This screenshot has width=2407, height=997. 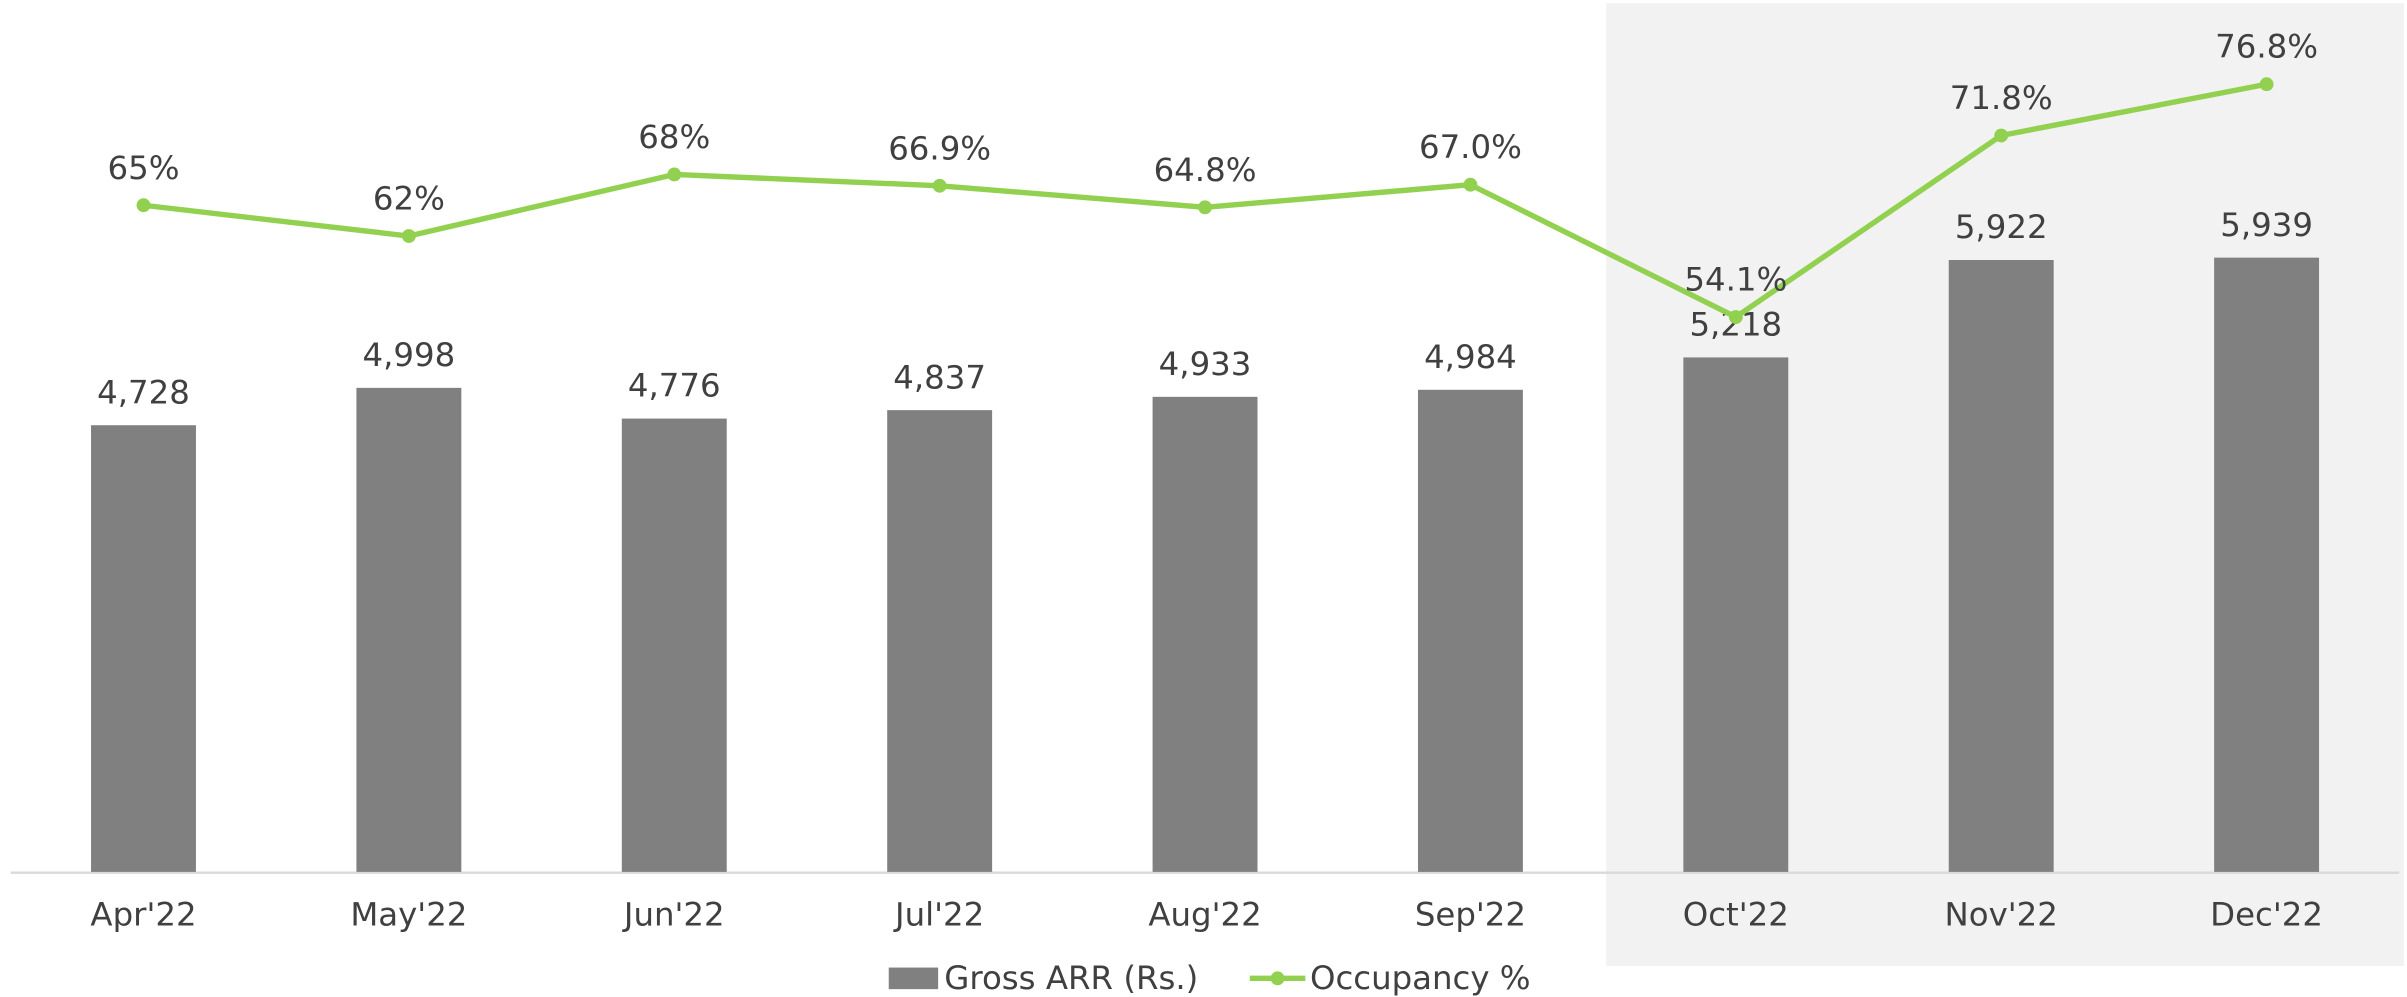 I want to click on bar-value-label: 5,922, so click(x=2001, y=227).